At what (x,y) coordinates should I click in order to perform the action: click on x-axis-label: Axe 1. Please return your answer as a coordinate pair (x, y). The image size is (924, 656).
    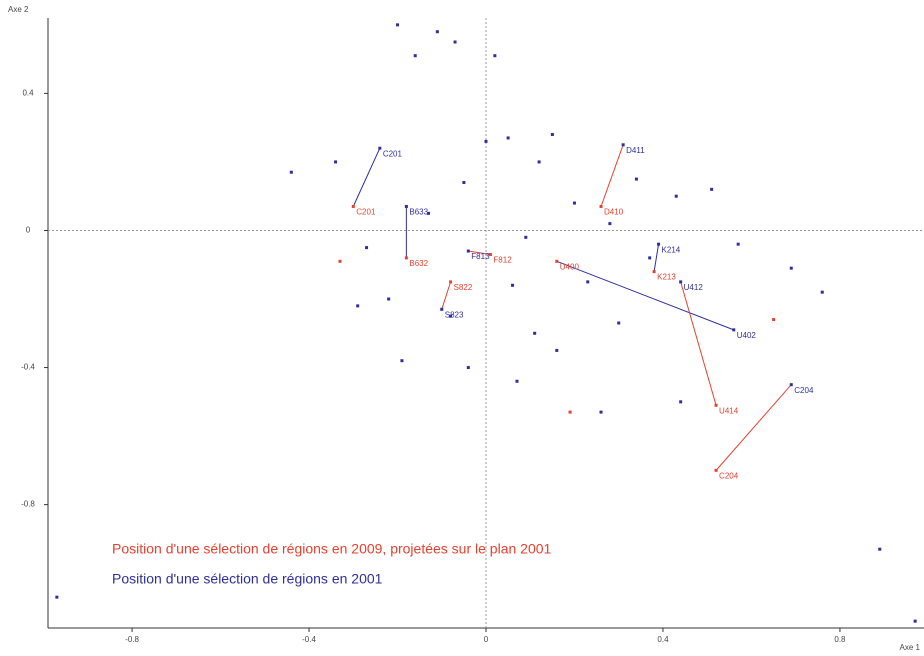
    Looking at the image, I should click on (910, 647).